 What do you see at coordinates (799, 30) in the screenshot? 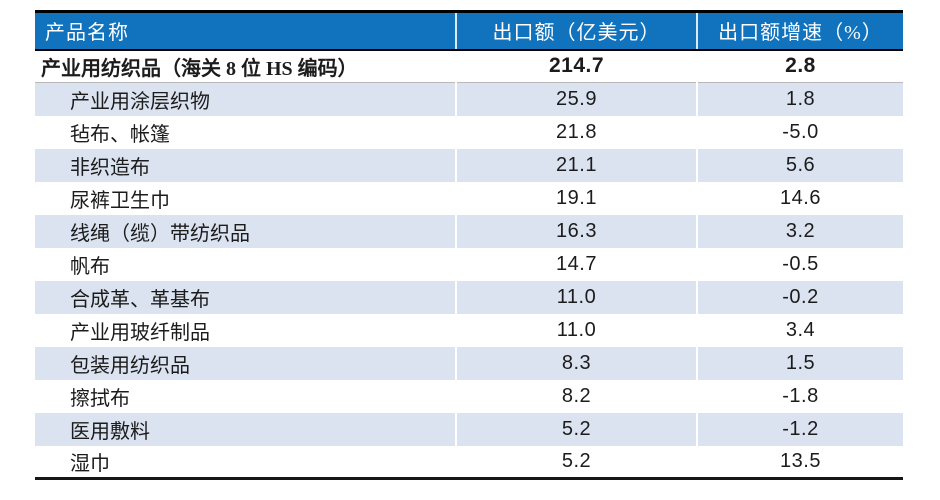
I see `header-export-growth: 出口额增速（%）` at bounding box center [799, 30].